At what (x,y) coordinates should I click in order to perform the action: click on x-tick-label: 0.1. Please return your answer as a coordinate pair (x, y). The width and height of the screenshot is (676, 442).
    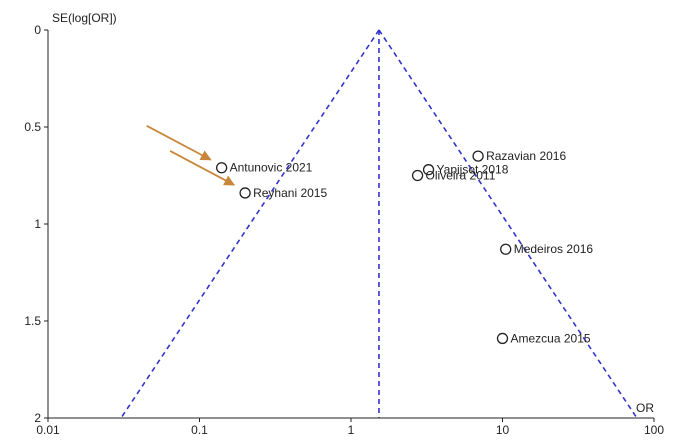
    Looking at the image, I should click on (199, 430).